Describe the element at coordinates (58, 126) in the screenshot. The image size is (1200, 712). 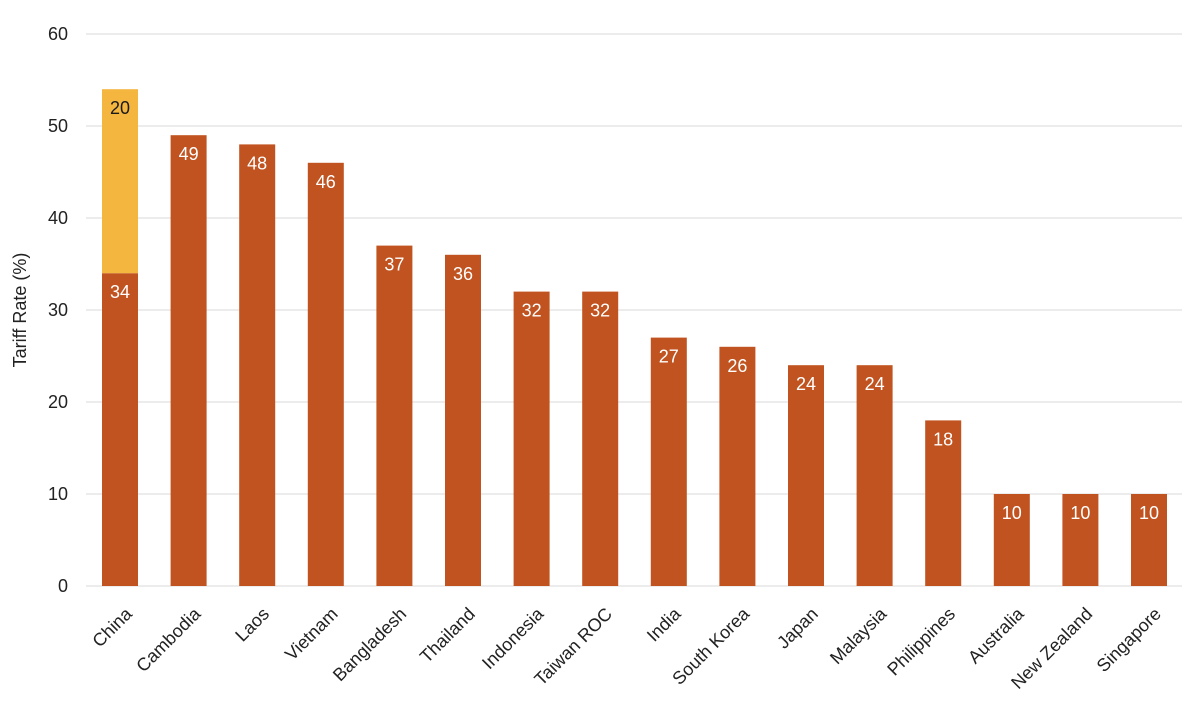
I see `y-tick-label: 50` at that location.